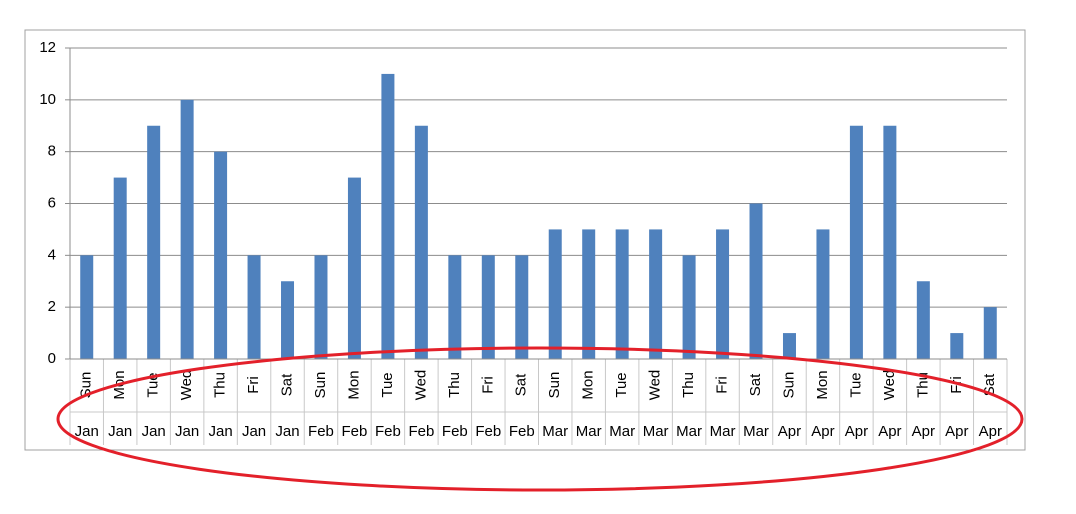  I want to click on y-tick-label: 8, so click(52, 151).